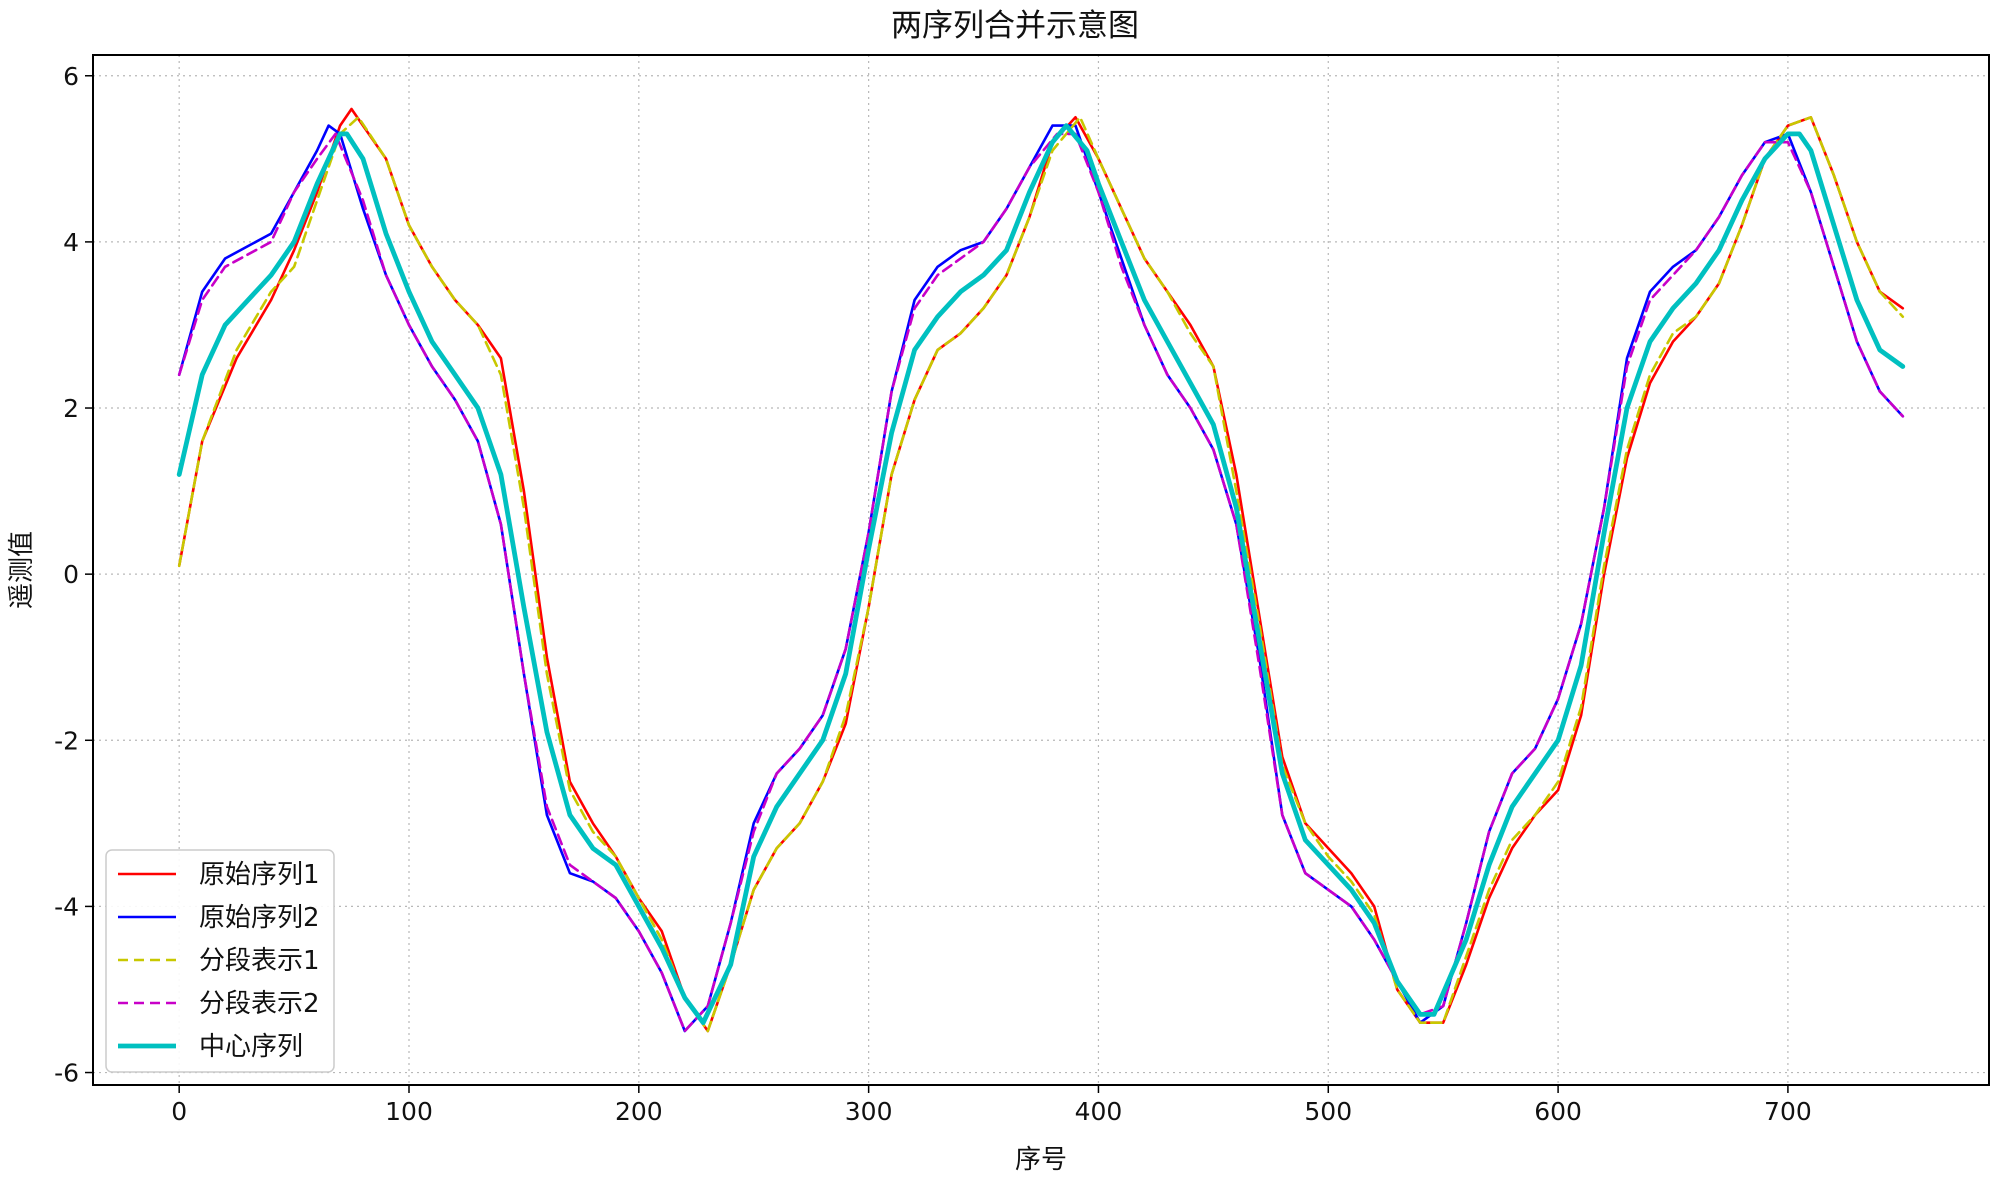 The height and width of the screenshot is (1177, 1999). Describe the element at coordinates (1099, 1111) in the screenshot. I see `x-tick-label: 400` at that location.